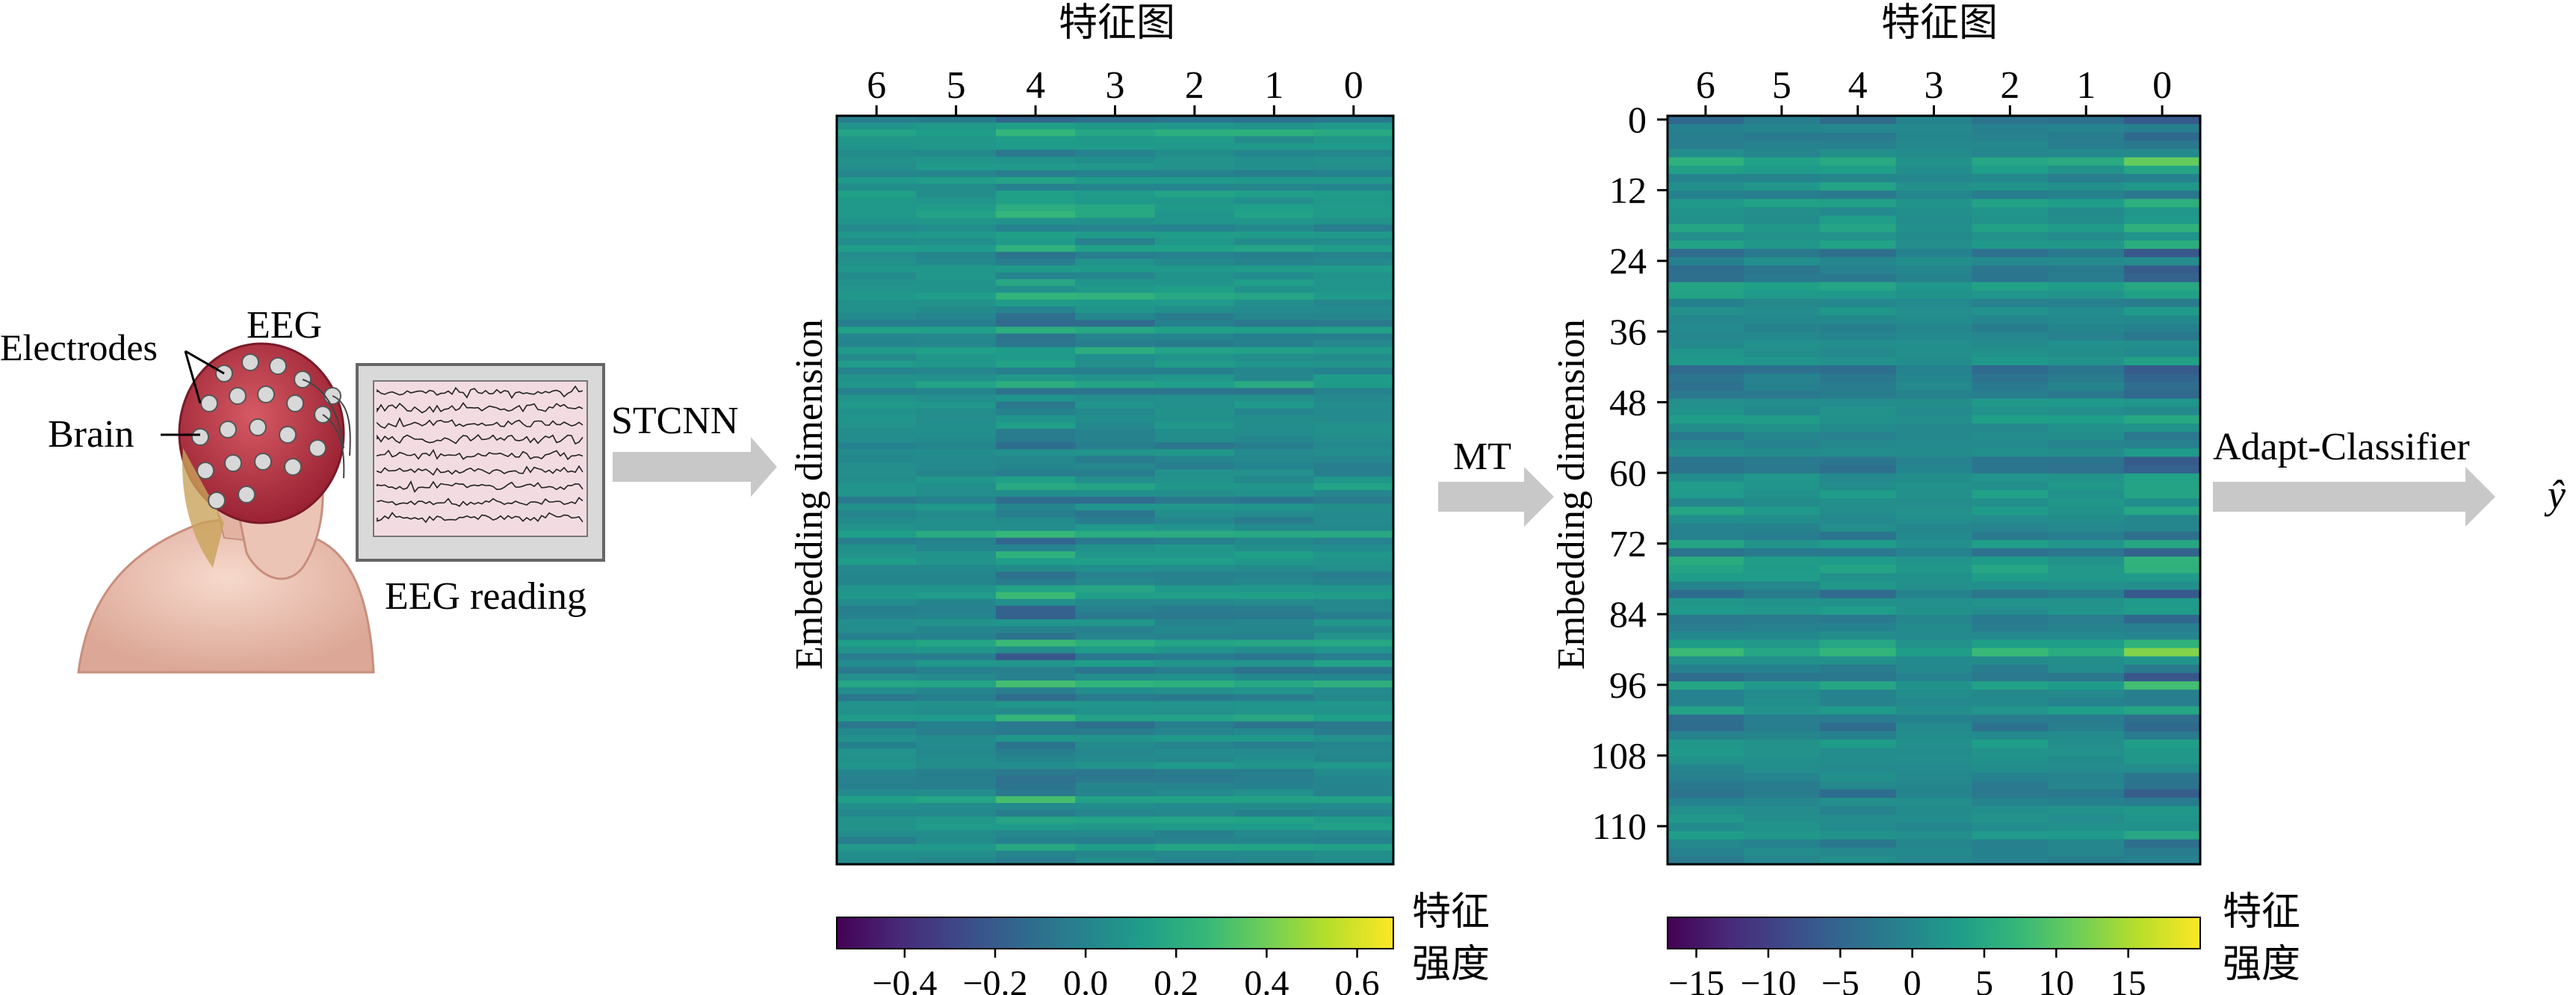 Image resolution: width=2576 pixels, height=995 pixels. What do you see at coordinates (1353, 85) in the screenshot?
I see `x-tick-label: 0` at bounding box center [1353, 85].